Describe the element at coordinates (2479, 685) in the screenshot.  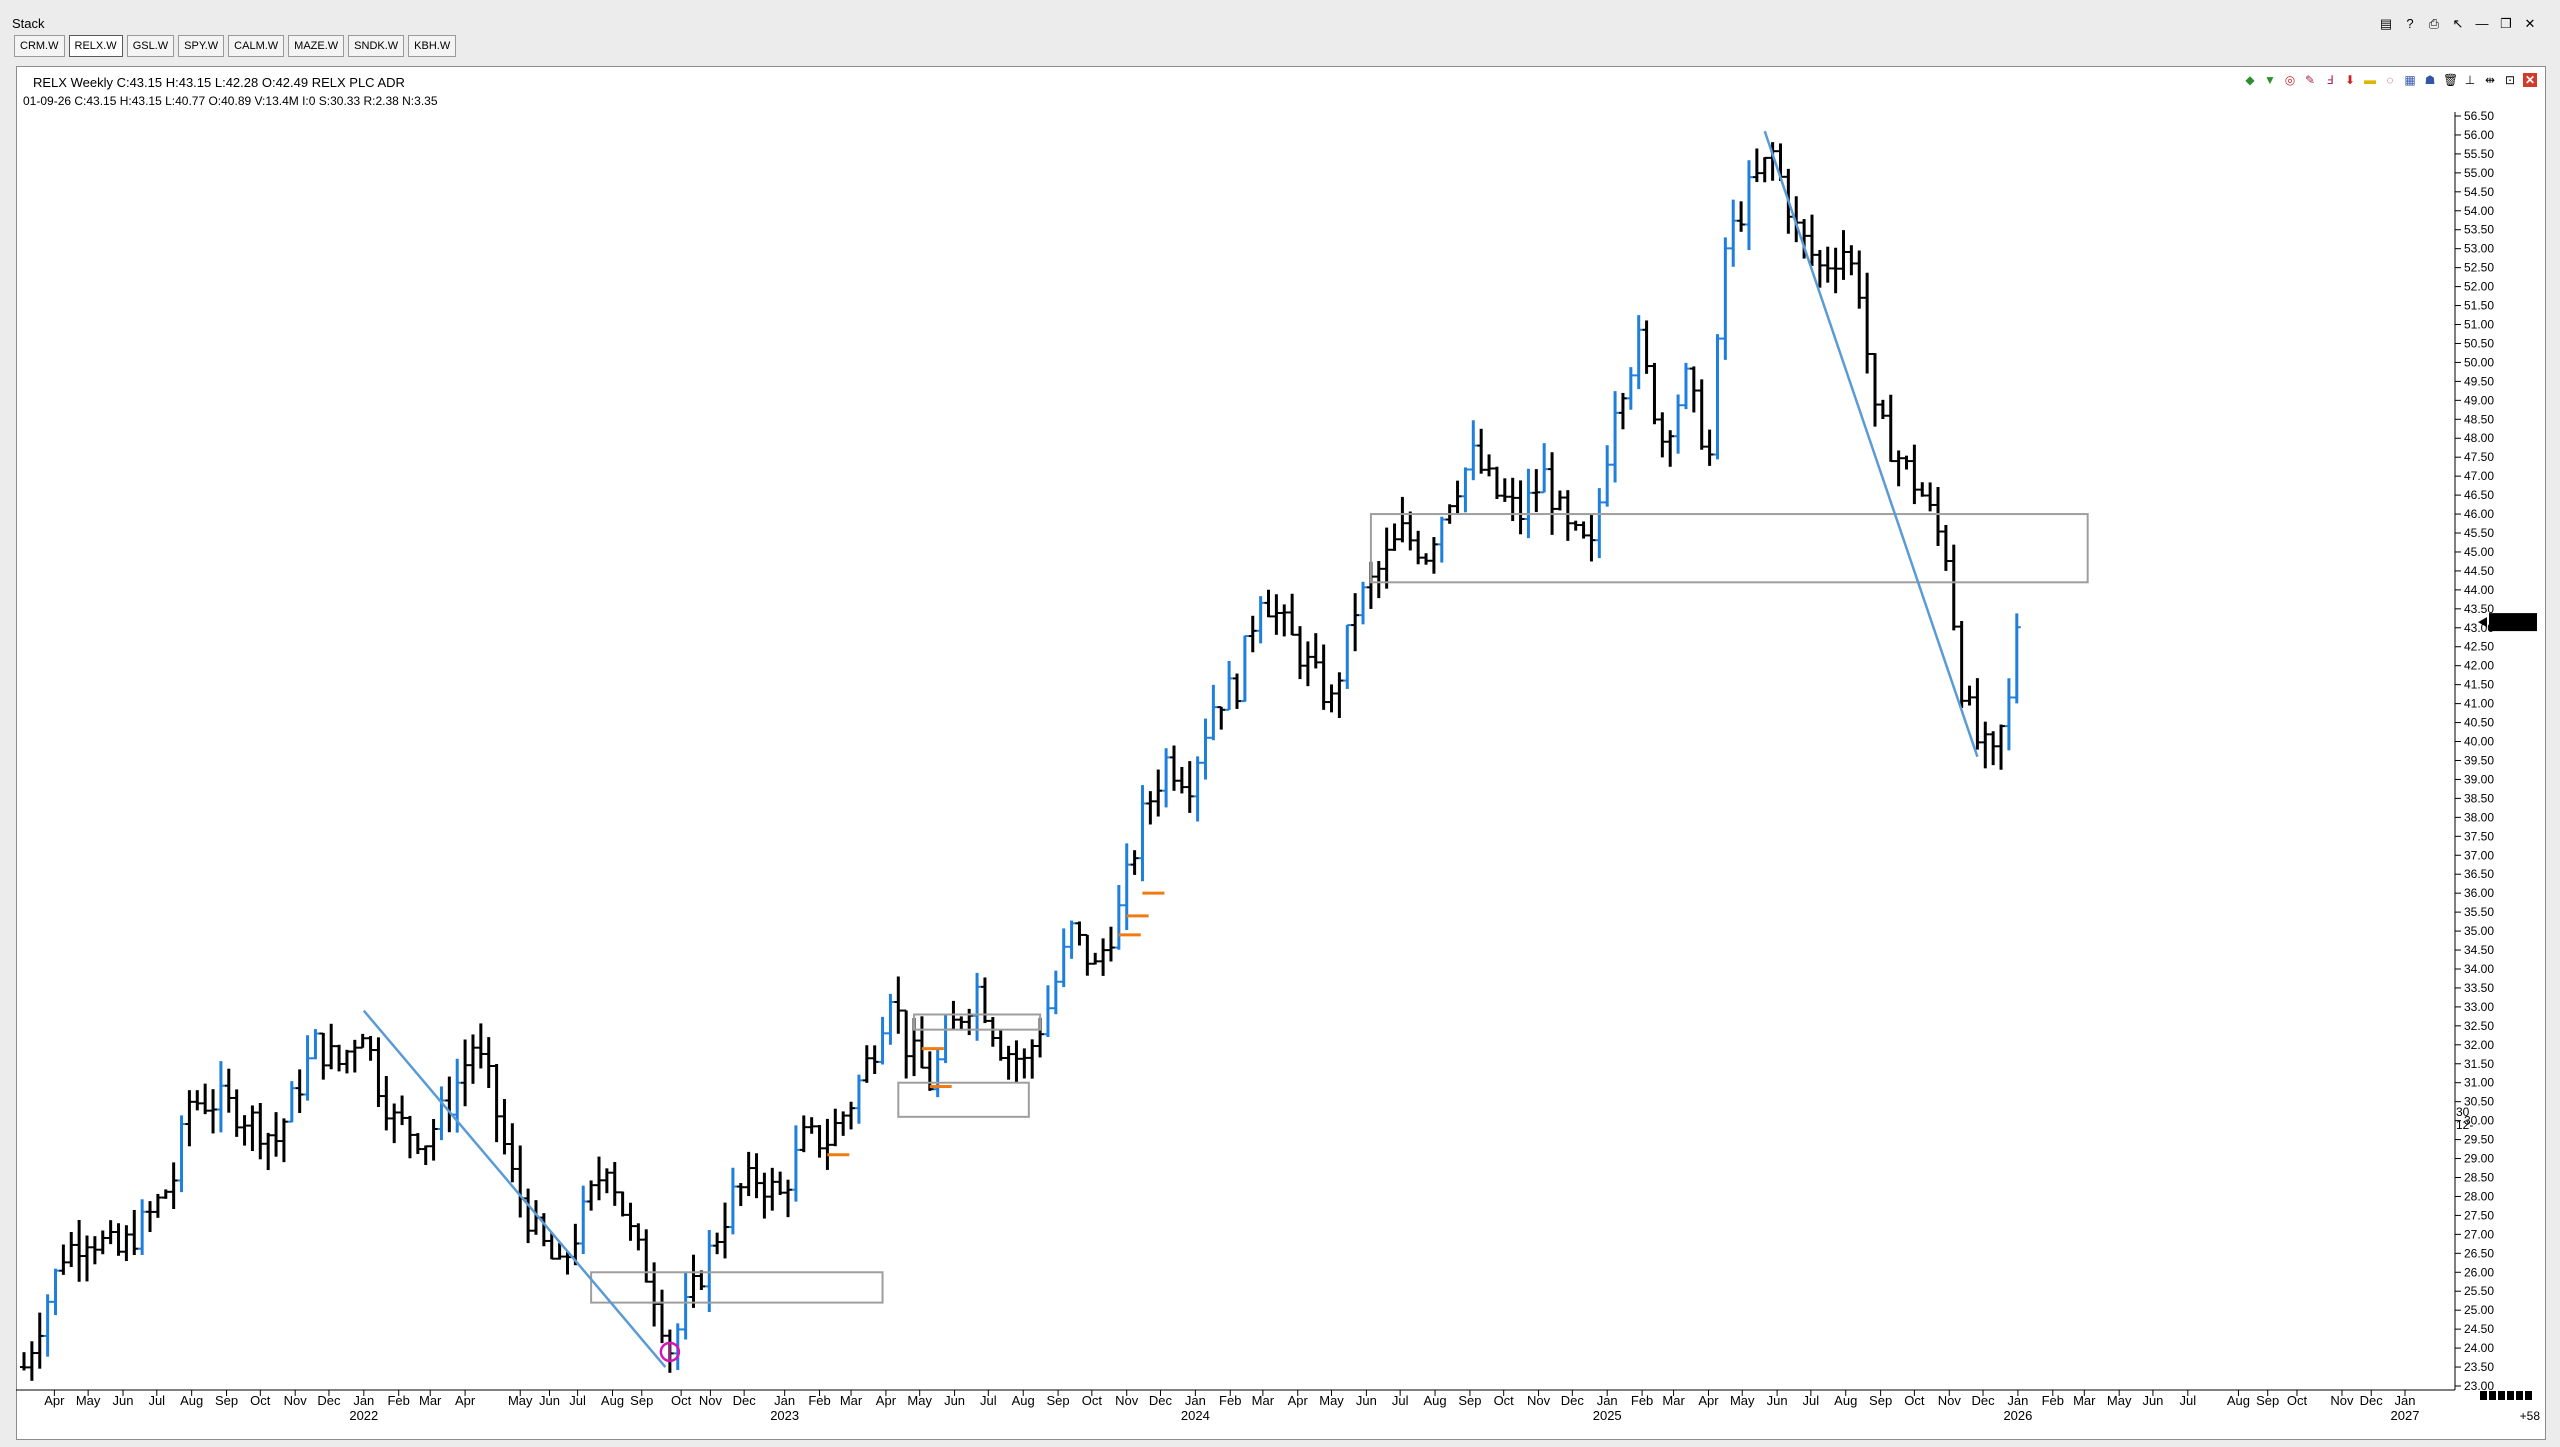
I see `price-tick-label: 41.50` at that location.